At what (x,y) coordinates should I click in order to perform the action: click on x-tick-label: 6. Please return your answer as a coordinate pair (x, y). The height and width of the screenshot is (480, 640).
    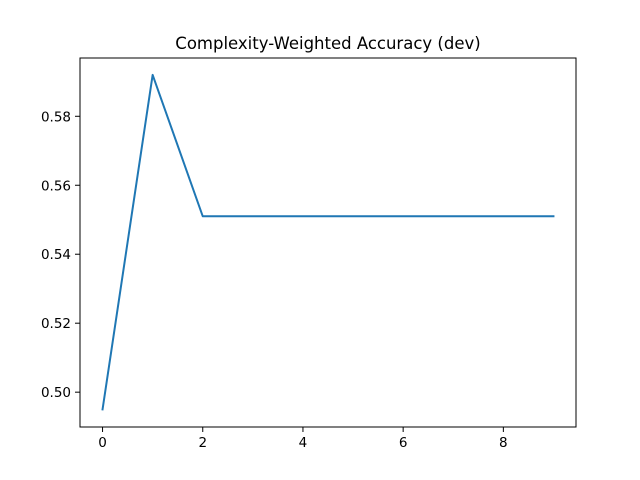
    Looking at the image, I should click on (403, 443).